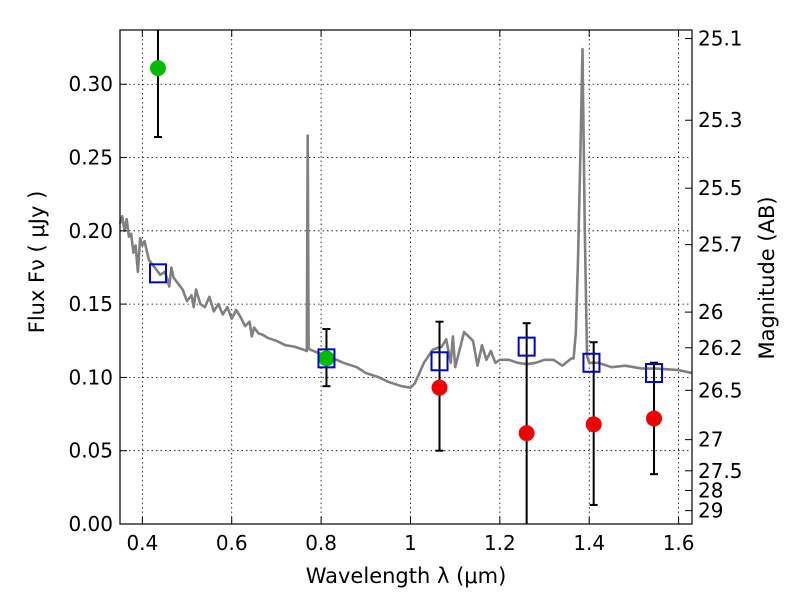 This screenshot has height=600, width=800. What do you see at coordinates (710, 440) in the screenshot?
I see `magnitude-tick-label: 27` at bounding box center [710, 440].